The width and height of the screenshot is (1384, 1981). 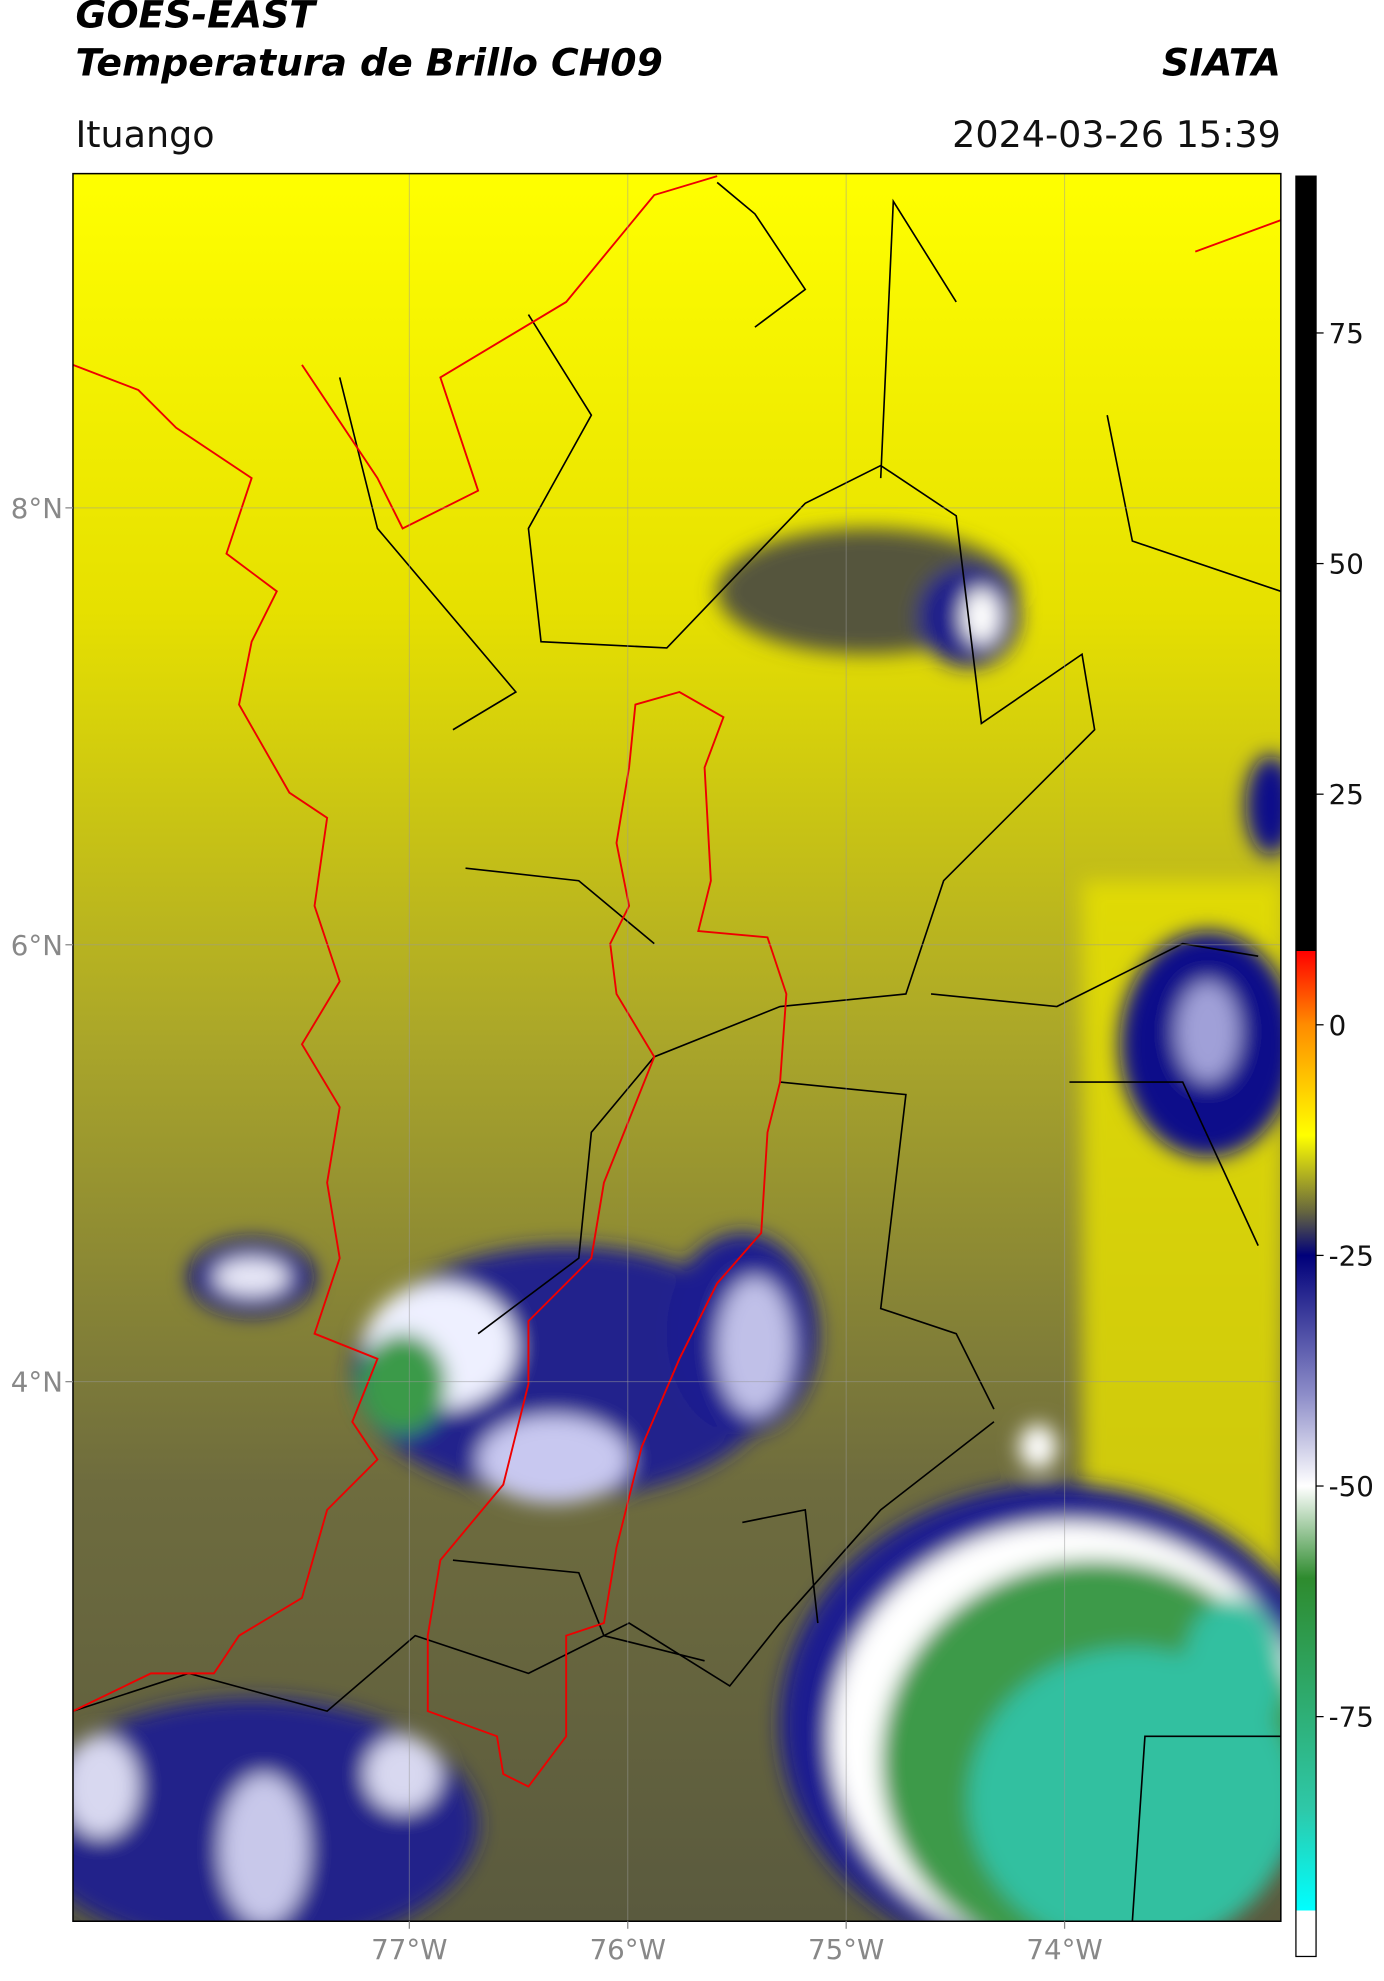 I want to click on y-tick-label: 8°N, so click(x=37, y=508).